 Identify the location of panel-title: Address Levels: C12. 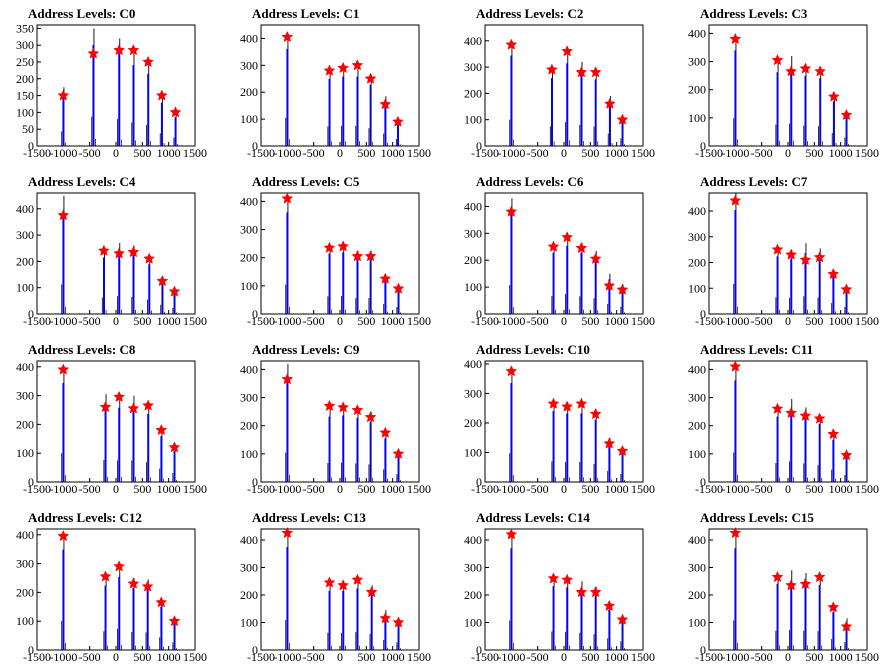
(85, 517).